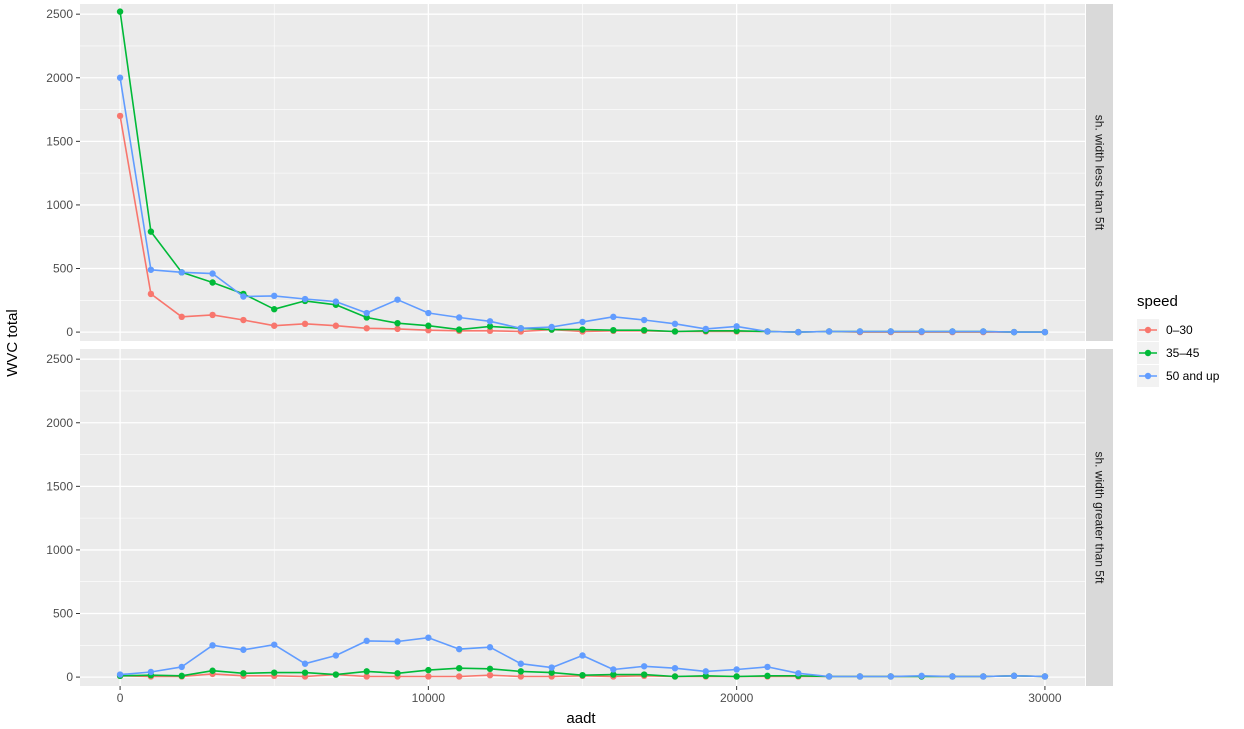  I want to click on x-tick-label: 10000, so click(429, 698).